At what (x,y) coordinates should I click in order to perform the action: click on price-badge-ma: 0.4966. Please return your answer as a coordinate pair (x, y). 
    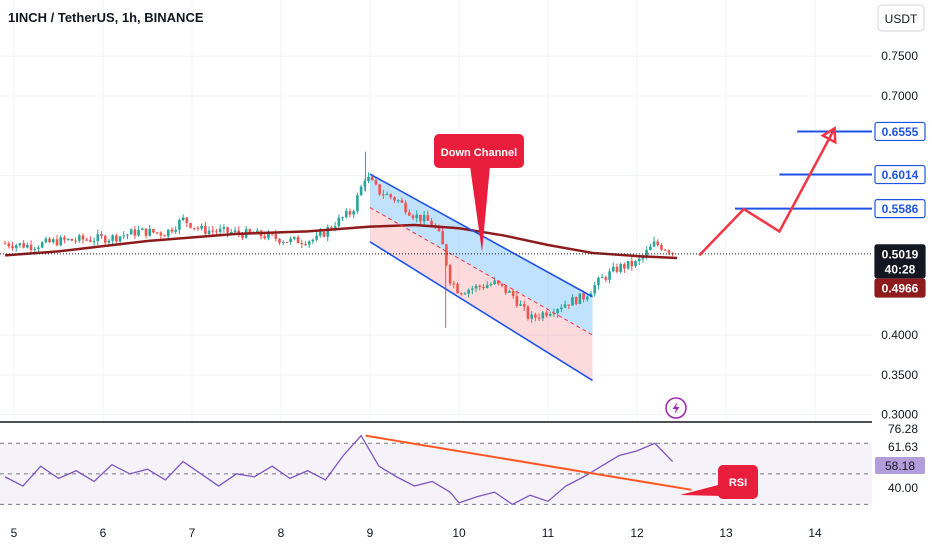
    Looking at the image, I should click on (900, 288).